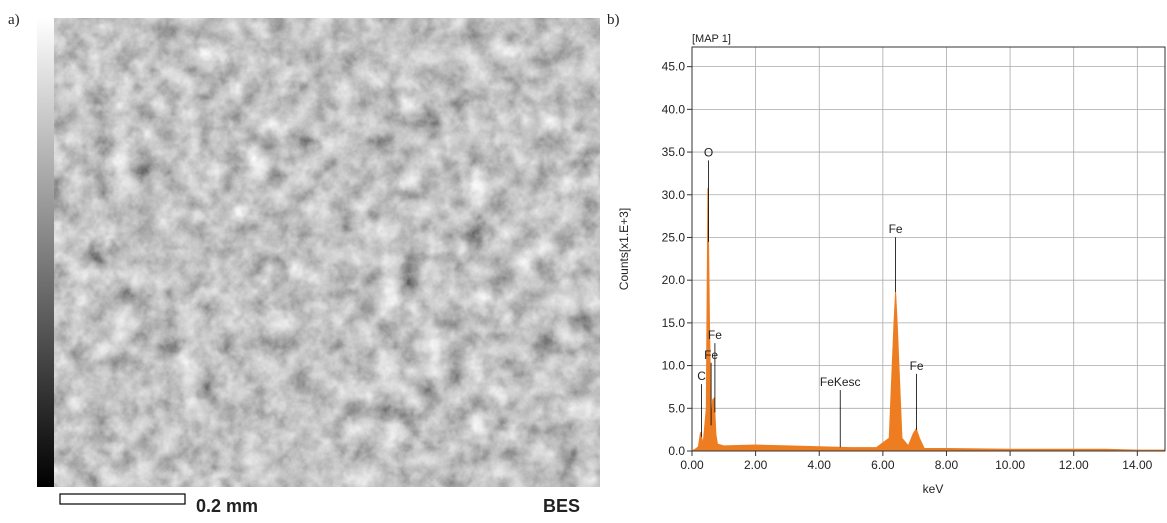  Describe the element at coordinates (674, 109) in the screenshot. I see `y-tick-label: 40.0` at that location.